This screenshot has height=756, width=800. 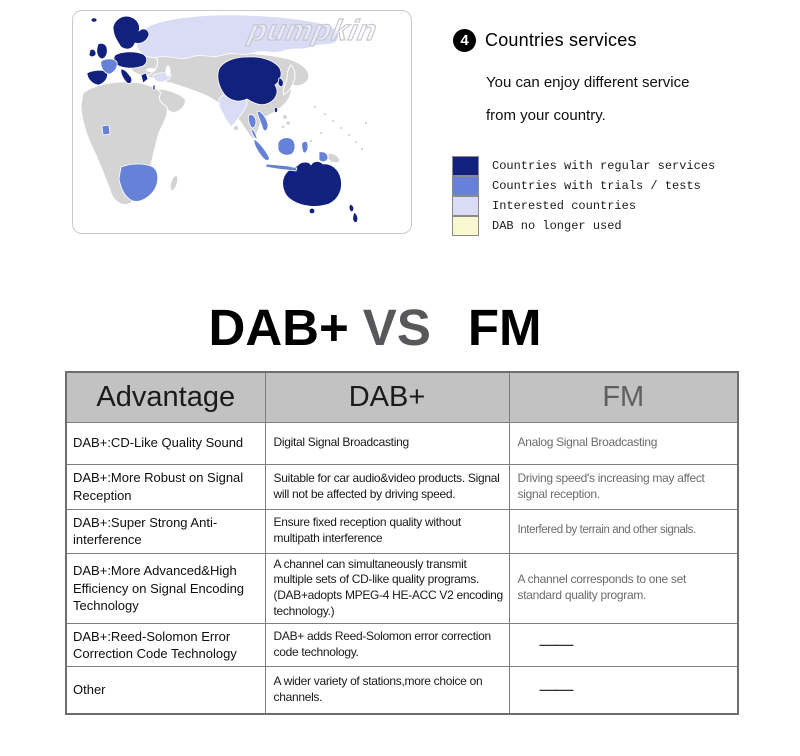 I want to click on map-region-italy, so click(x=126, y=76).